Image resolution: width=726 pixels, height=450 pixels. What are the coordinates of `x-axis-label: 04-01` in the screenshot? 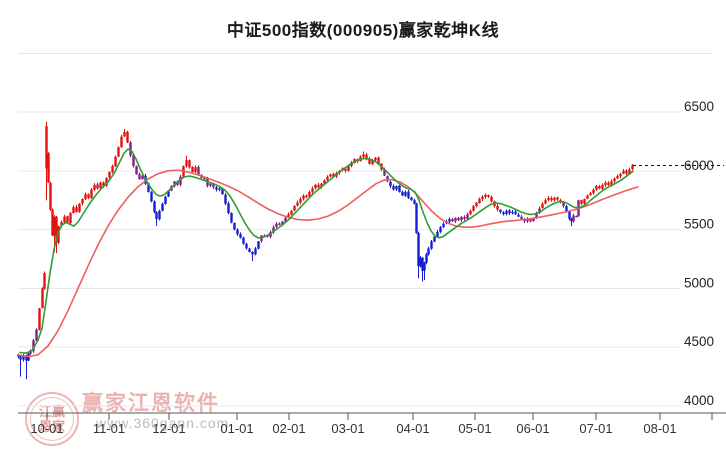 It's located at (412, 428).